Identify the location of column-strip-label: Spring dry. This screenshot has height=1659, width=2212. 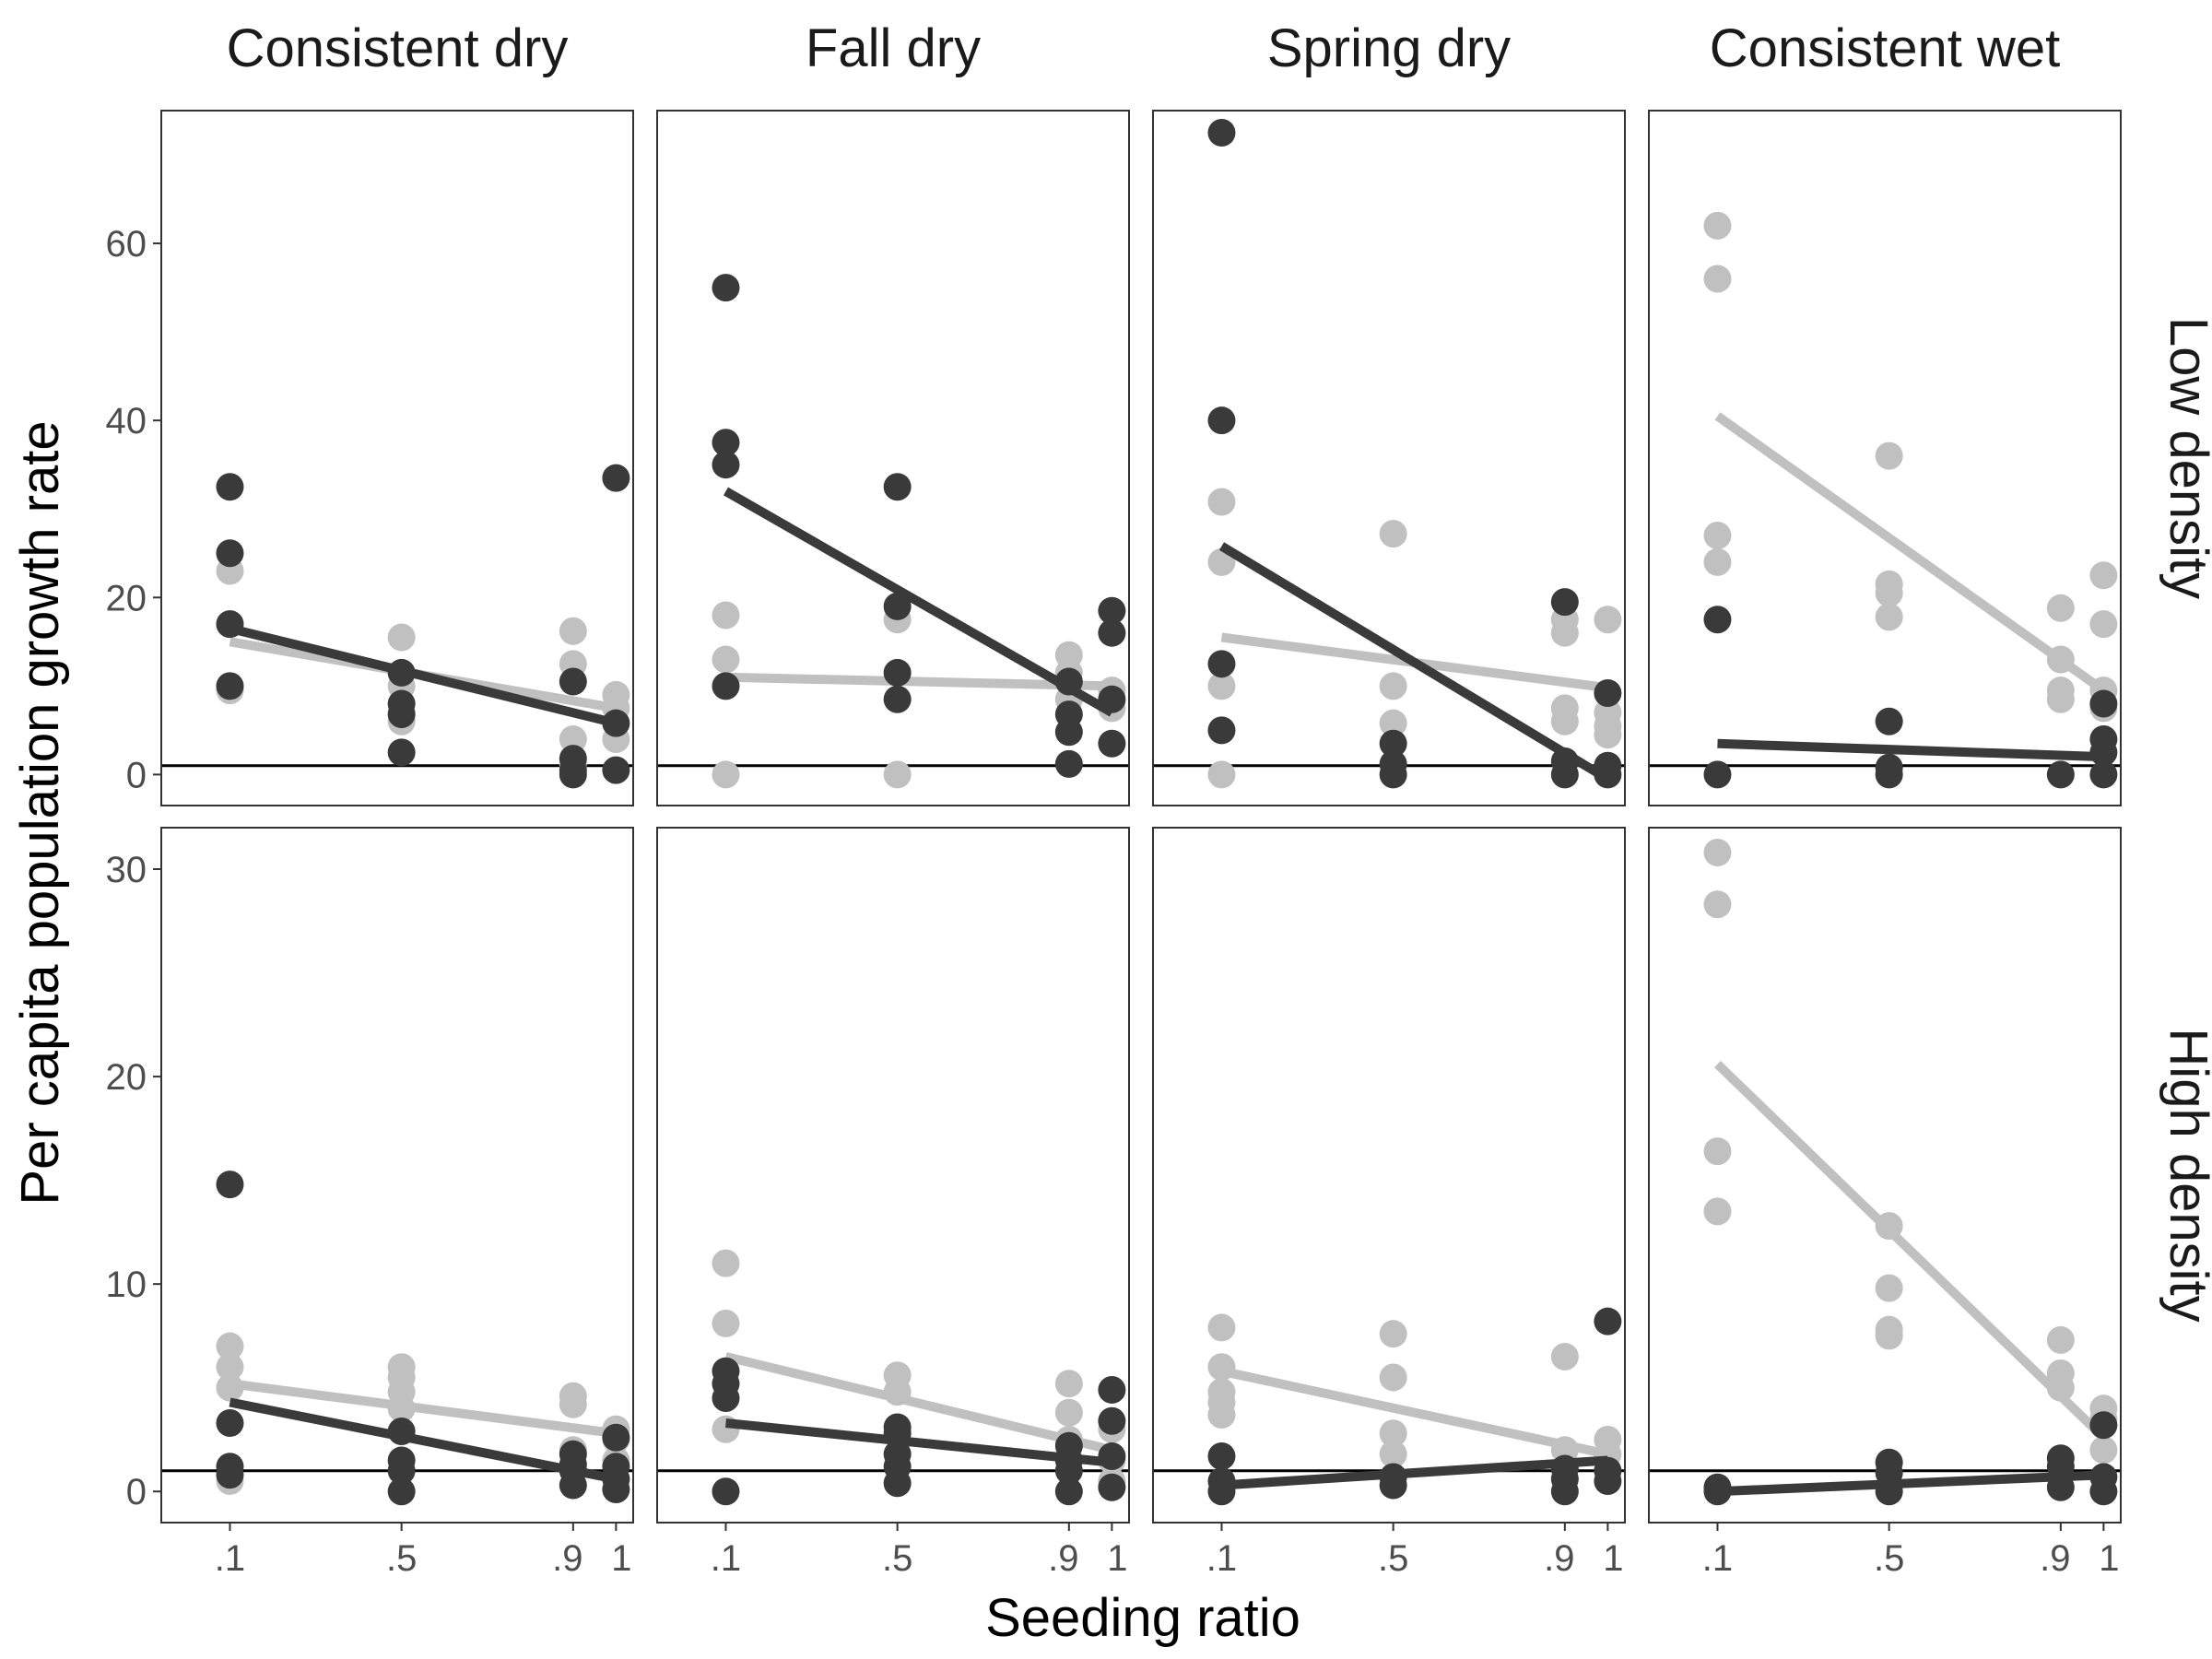
(1389, 48).